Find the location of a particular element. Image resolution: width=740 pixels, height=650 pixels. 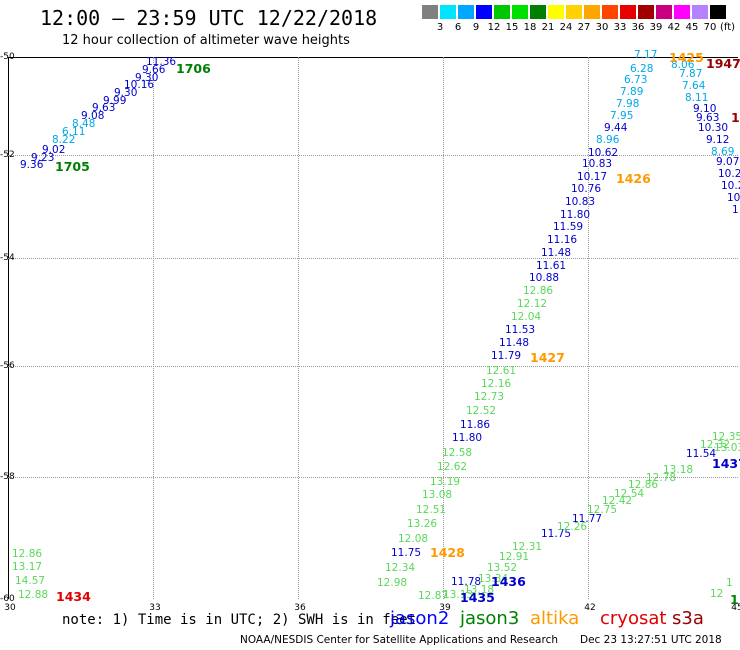

observation-value: 12.04 is located at coordinates (526, 317).